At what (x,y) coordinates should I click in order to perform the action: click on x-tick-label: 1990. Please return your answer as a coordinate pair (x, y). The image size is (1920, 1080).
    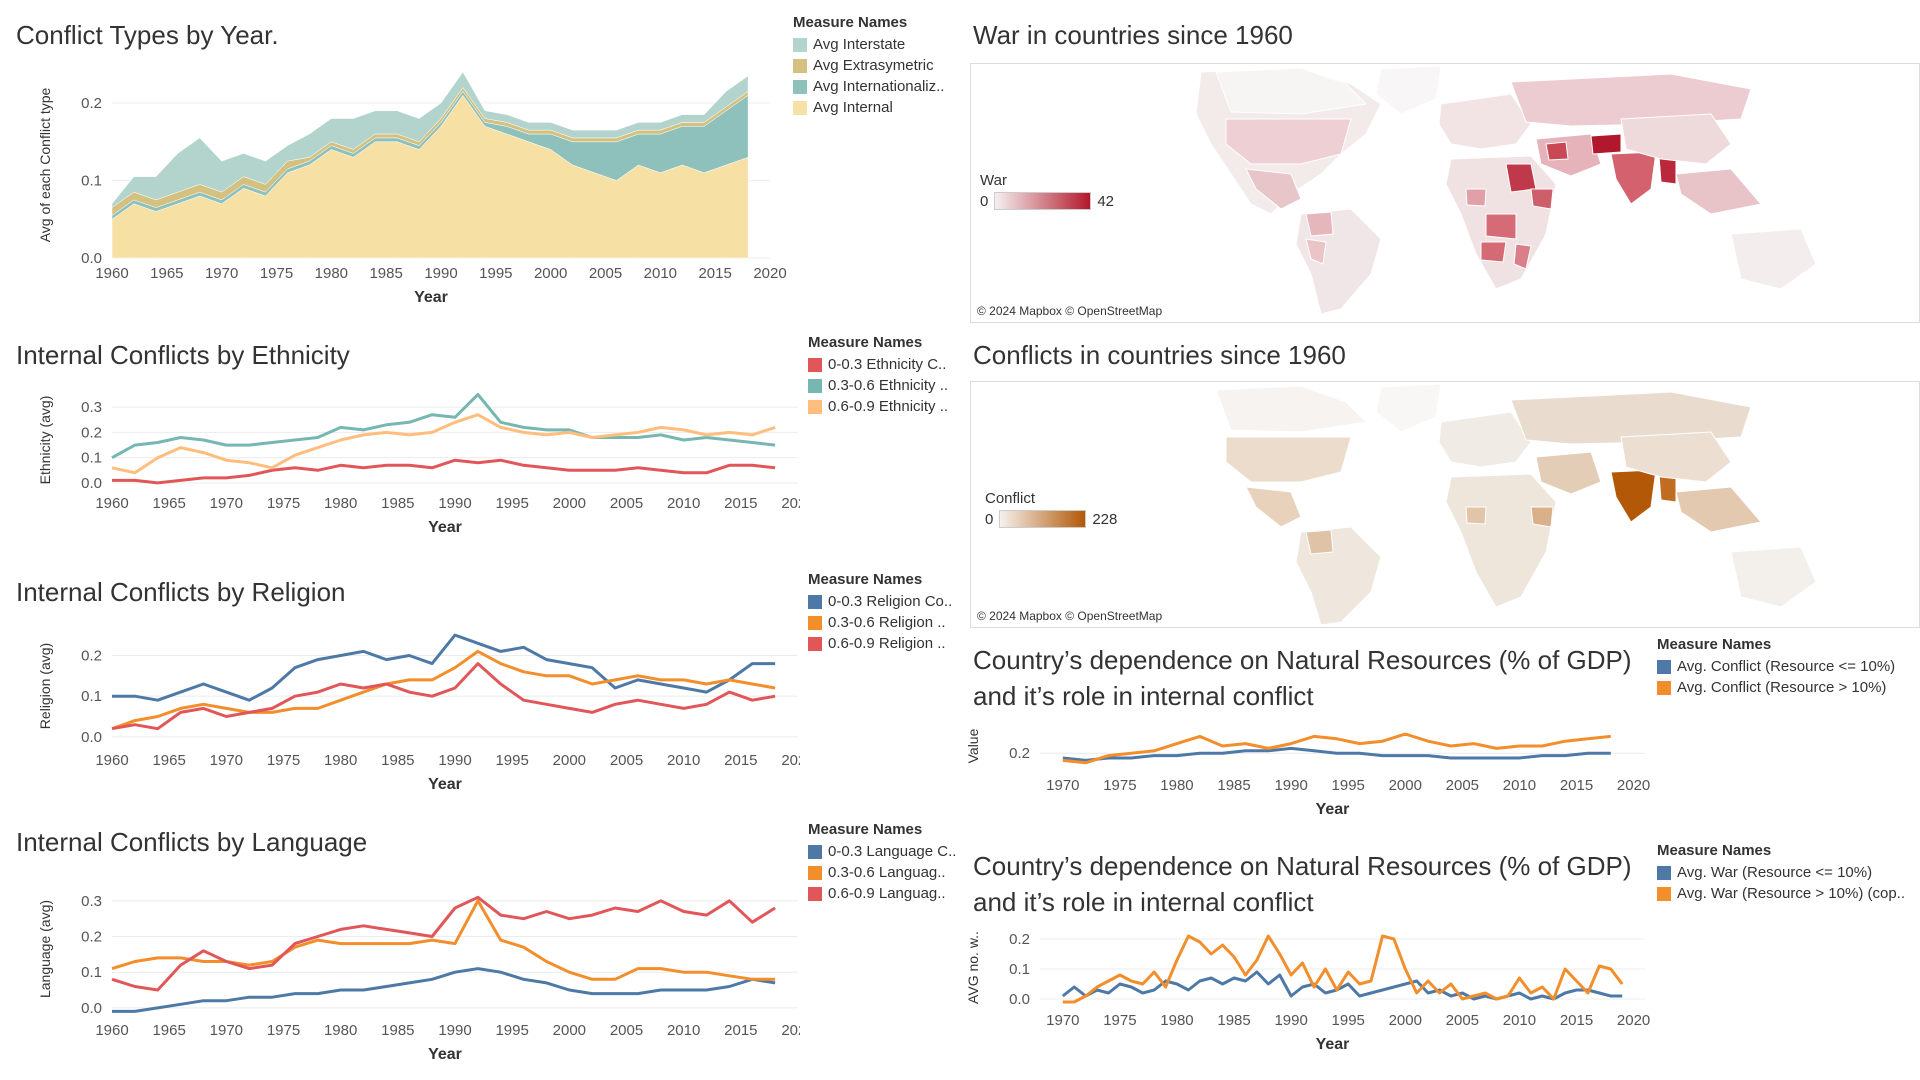
    Looking at the image, I should click on (454, 503).